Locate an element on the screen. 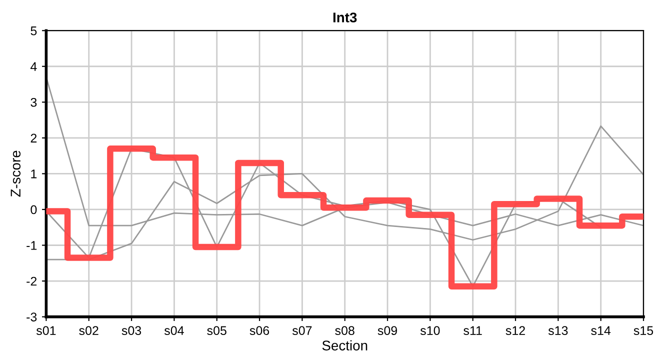 The width and height of the screenshot is (660, 360). y-tick-label: 3 is located at coordinates (33, 102).